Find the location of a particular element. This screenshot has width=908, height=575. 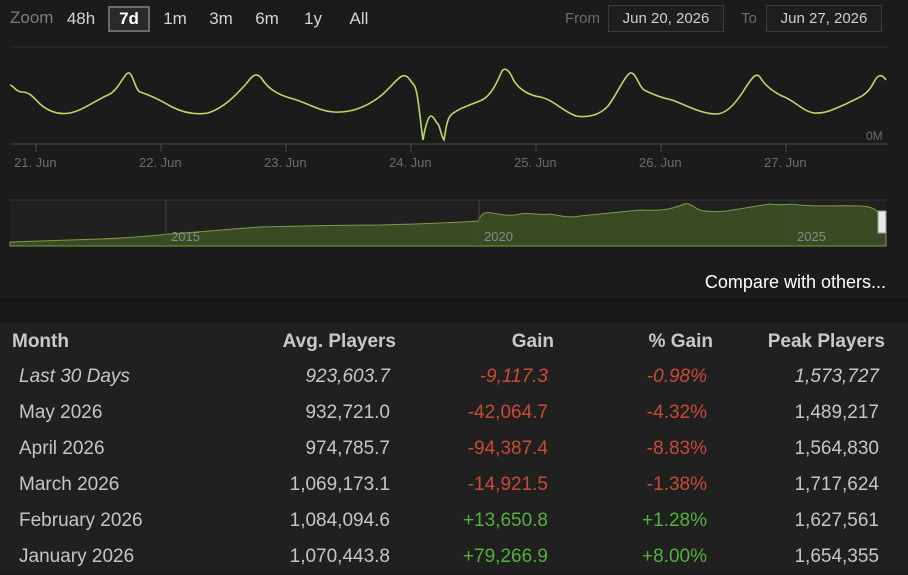

zoom-1m-button: 1m is located at coordinates (175, 18).